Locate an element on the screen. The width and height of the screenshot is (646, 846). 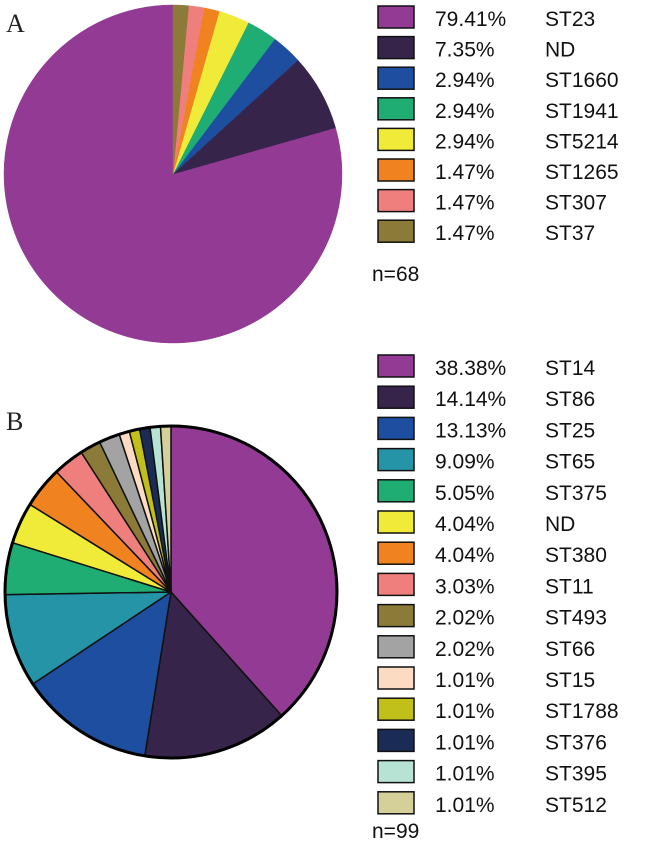
legend-swatch-st11 is located at coordinates (396, 584).